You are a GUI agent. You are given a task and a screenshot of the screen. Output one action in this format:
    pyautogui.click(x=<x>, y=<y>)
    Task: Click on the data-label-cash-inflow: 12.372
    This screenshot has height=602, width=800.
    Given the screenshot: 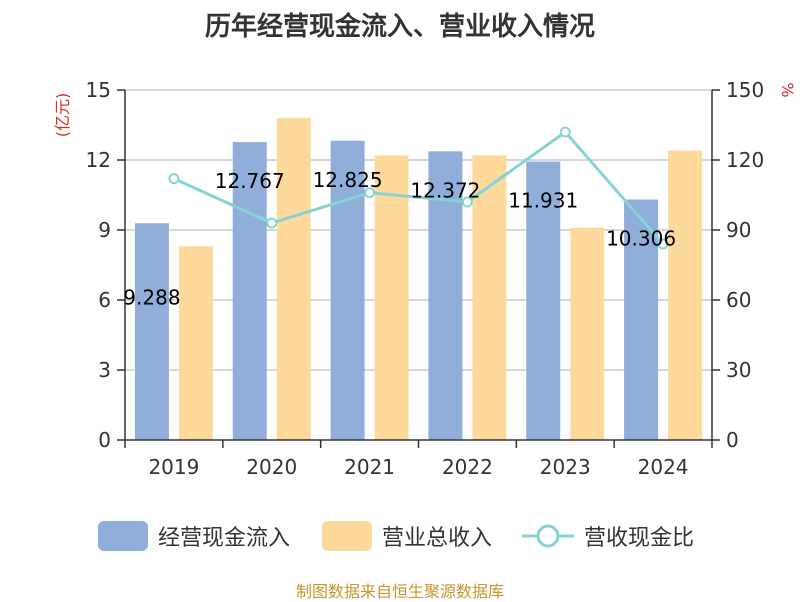 What is the action you would take?
    pyautogui.click(x=445, y=190)
    